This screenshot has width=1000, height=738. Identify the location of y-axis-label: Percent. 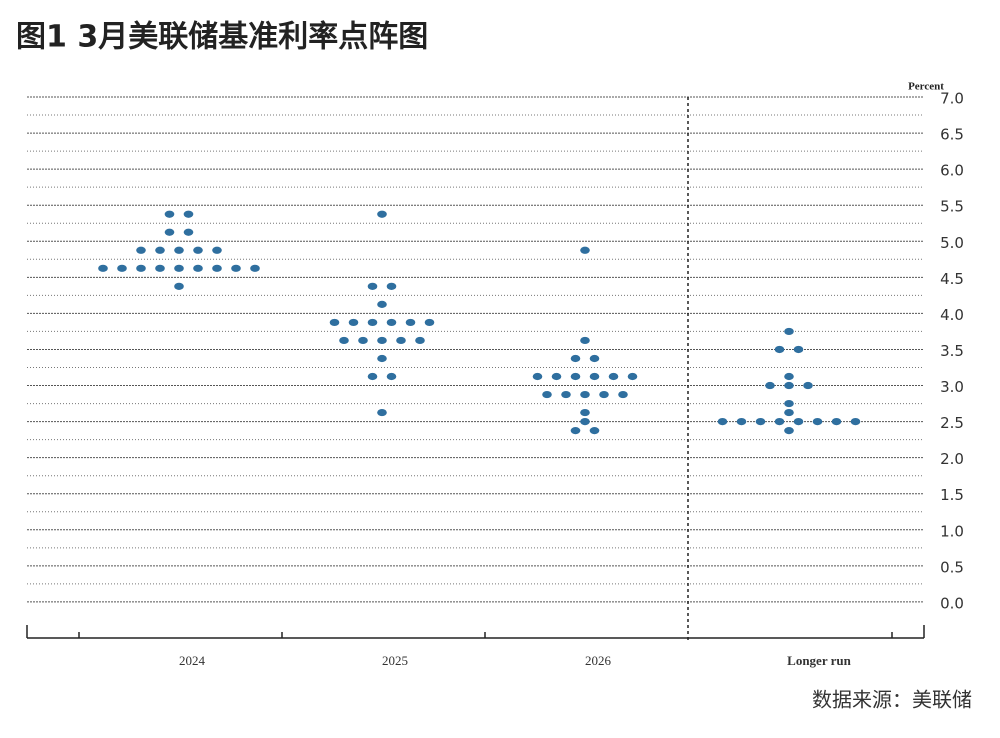
(926, 87).